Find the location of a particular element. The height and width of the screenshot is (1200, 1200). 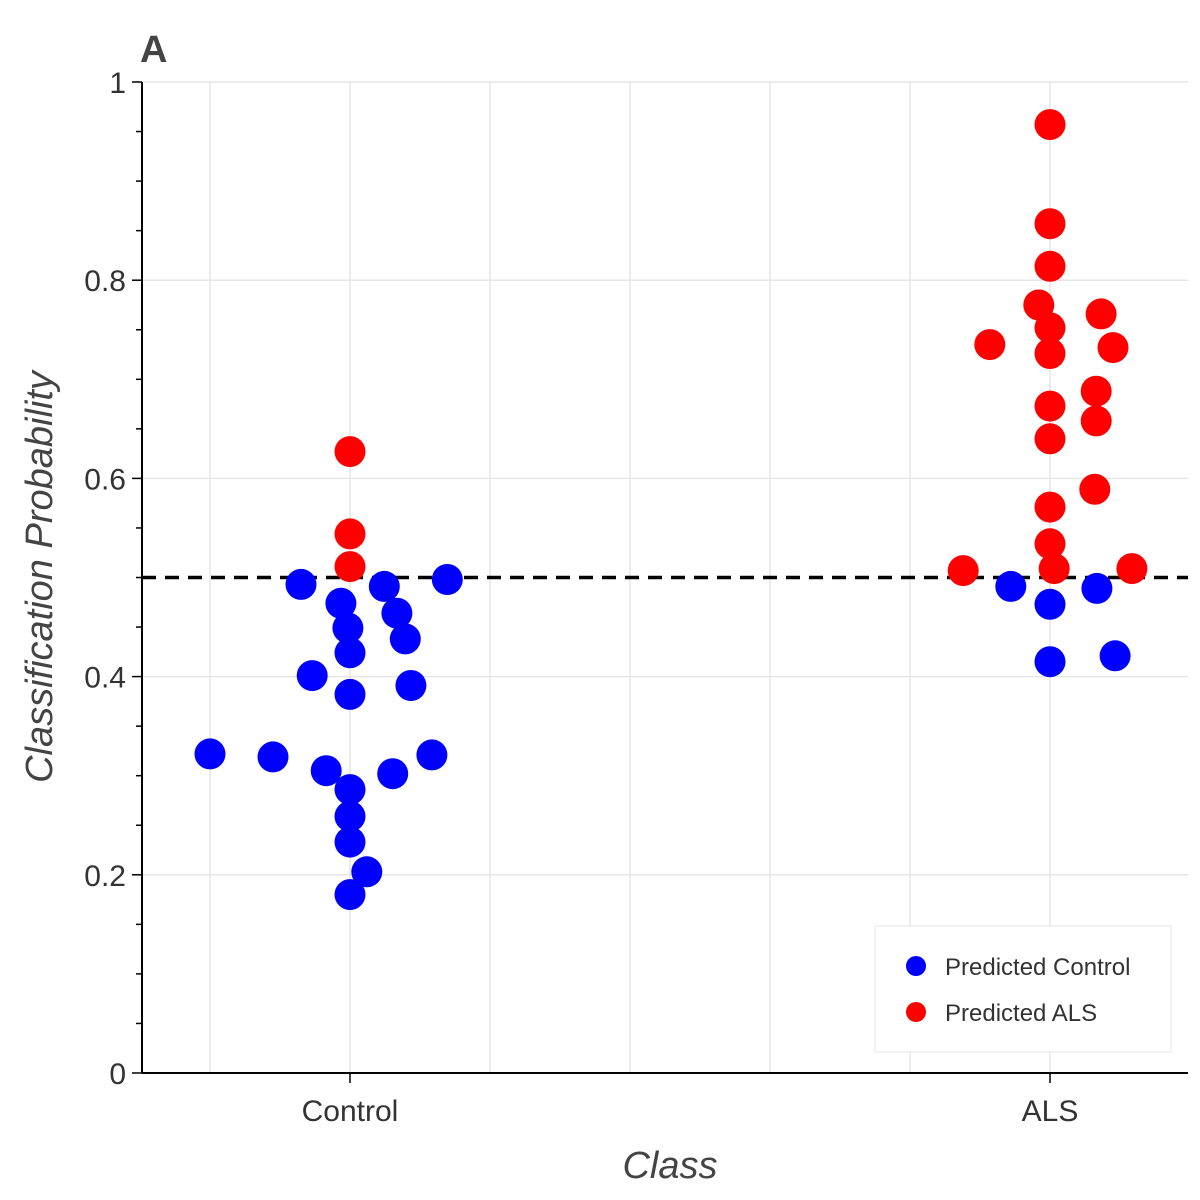

legend-box is located at coordinates (1023, 989).